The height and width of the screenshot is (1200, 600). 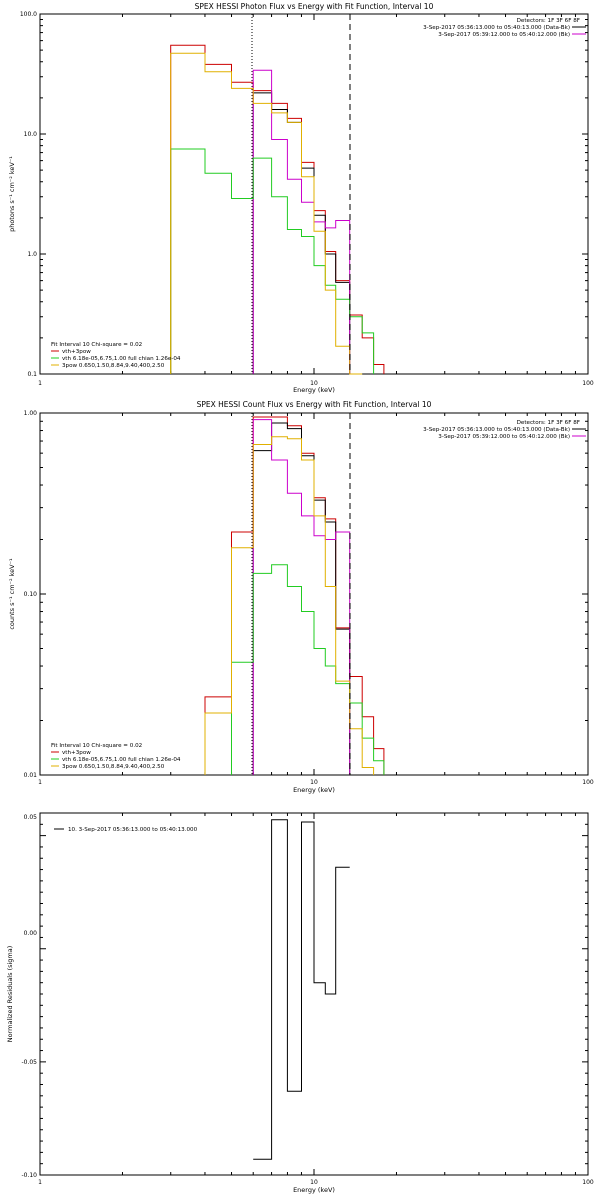 What do you see at coordinates (588, 383) in the screenshot?
I see `photon-x-tick-100: 100` at bounding box center [588, 383].